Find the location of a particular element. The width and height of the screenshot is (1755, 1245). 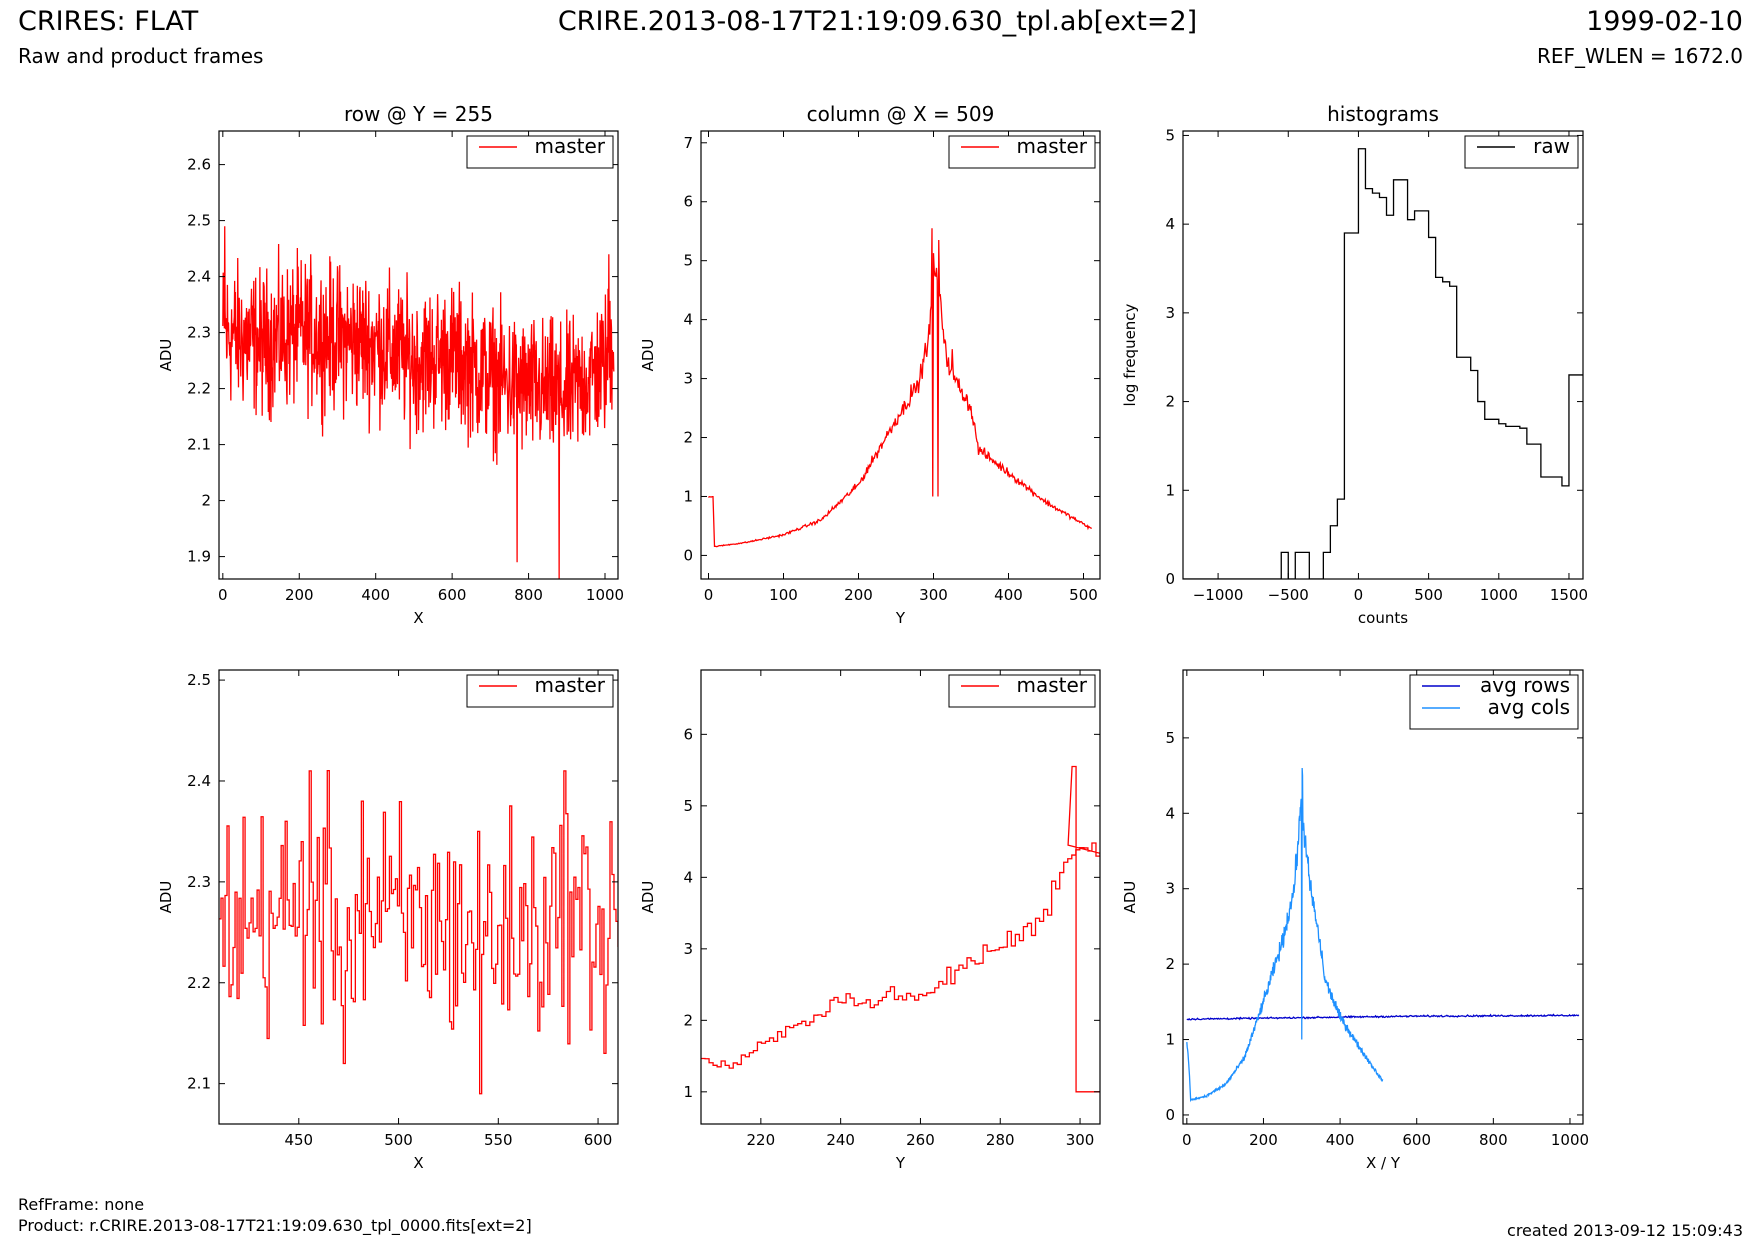

date-label: 1999-02-10 is located at coordinates (1664, 21).